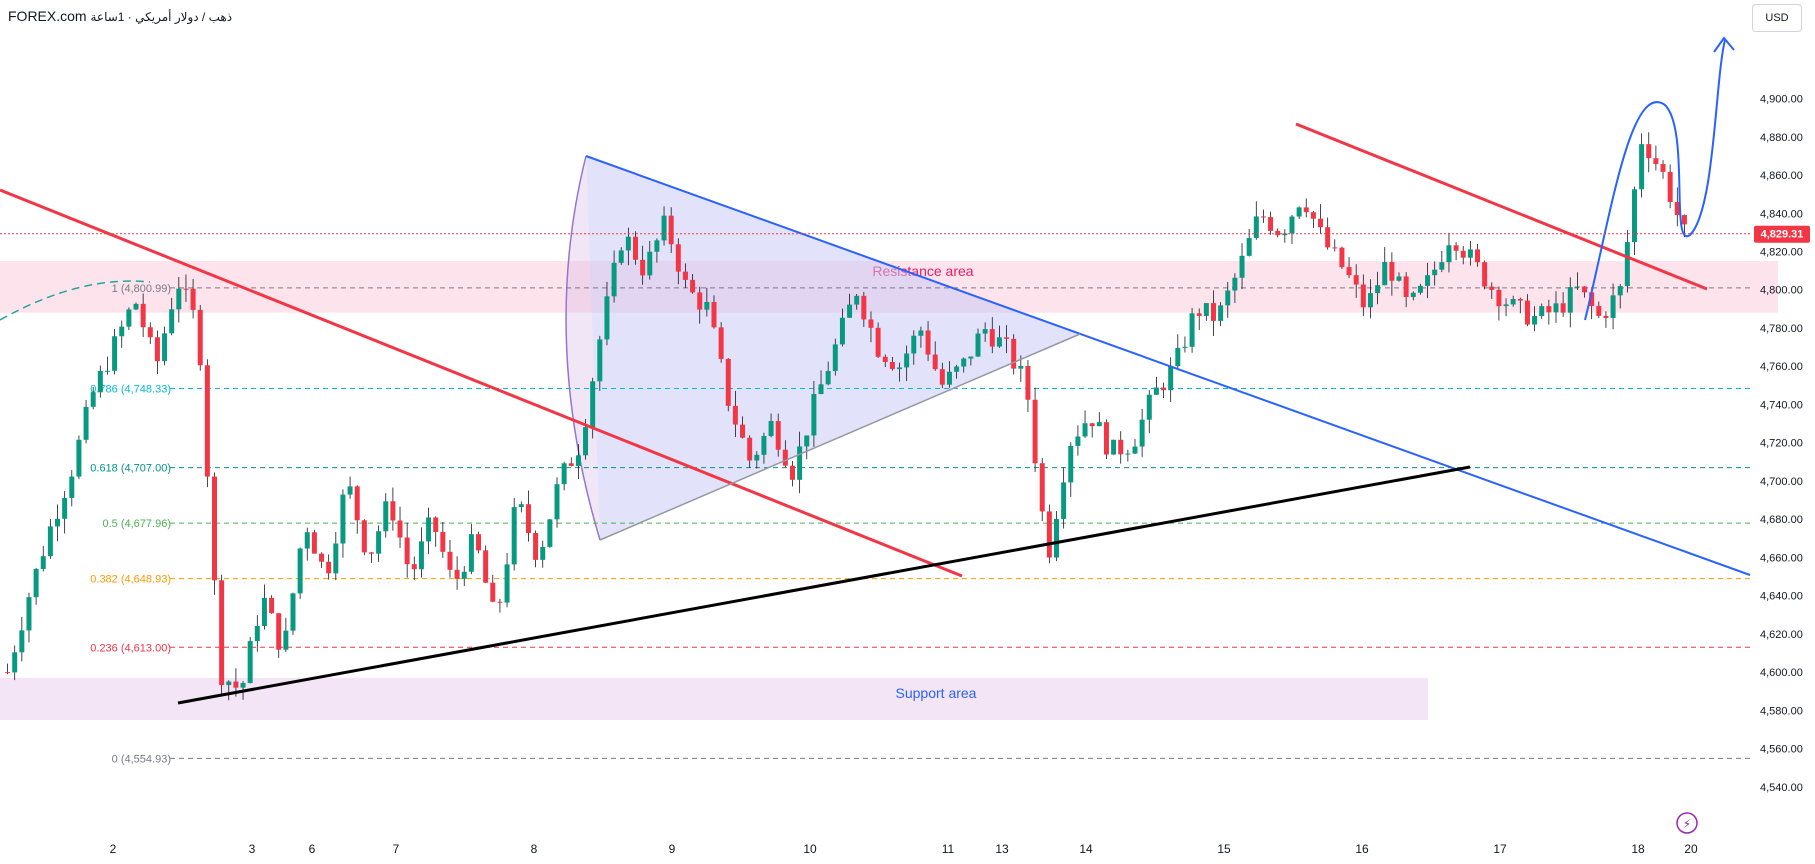 The image size is (1815, 864). I want to click on price-tick: 4,580.00, so click(1781, 711).